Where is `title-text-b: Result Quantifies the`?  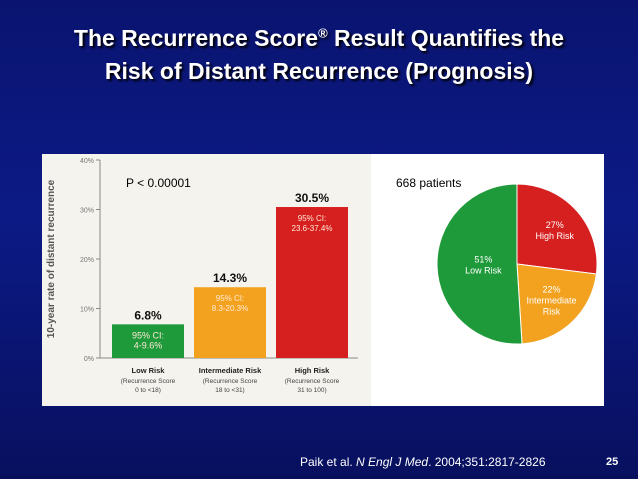
title-text-b: Result Quantifies the is located at coordinates (446, 38).